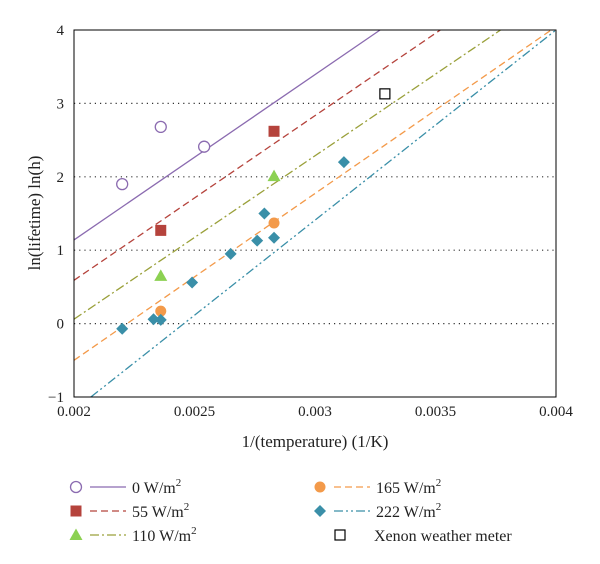  Describe the element at coordinates (56, 398) in the screenshot. I see `y-tick-label: −1` at that location.